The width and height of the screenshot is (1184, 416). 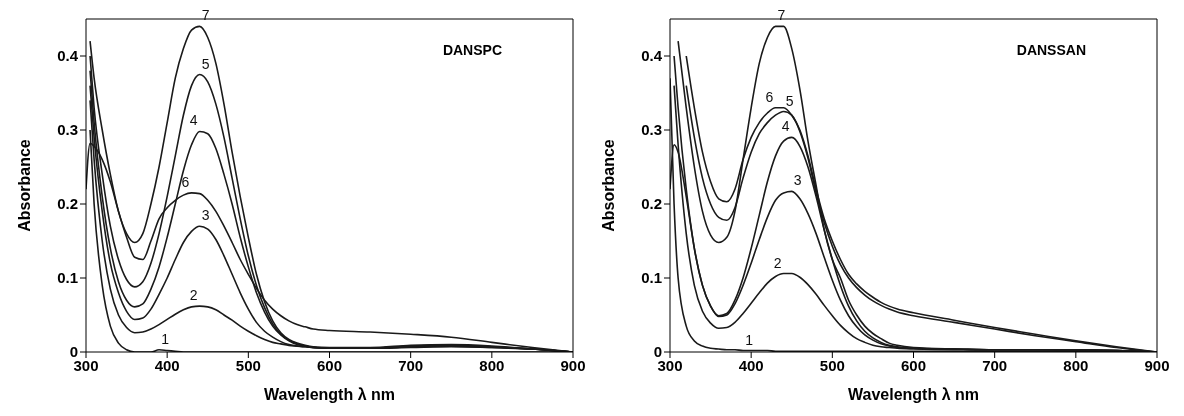 What do you see at coordinates (1051, 50) in the screenshot?
I see `annotation: DANSSAN` at bounding box center [1051, 50].